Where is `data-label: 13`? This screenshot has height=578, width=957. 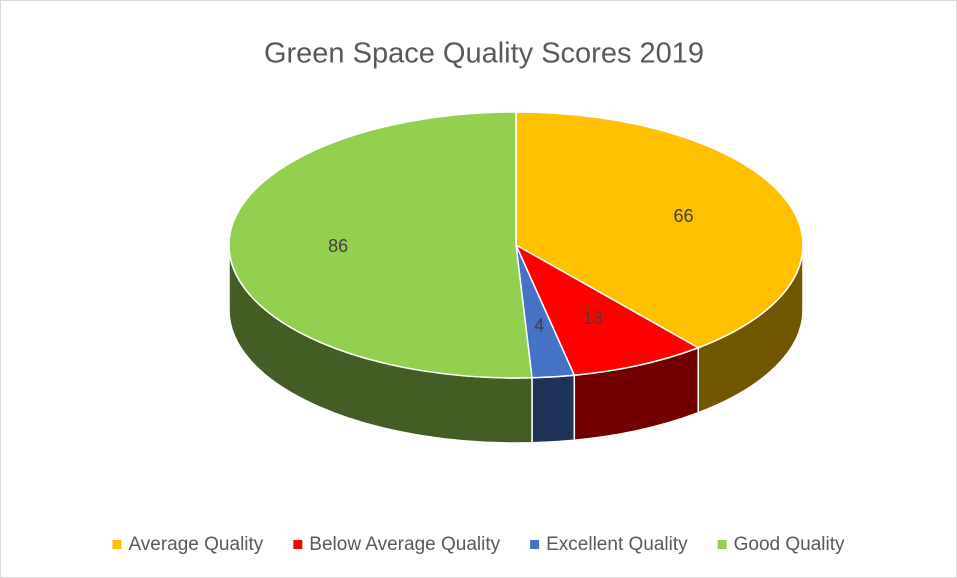 data-label: 13 is located at coordinates (593, 318).